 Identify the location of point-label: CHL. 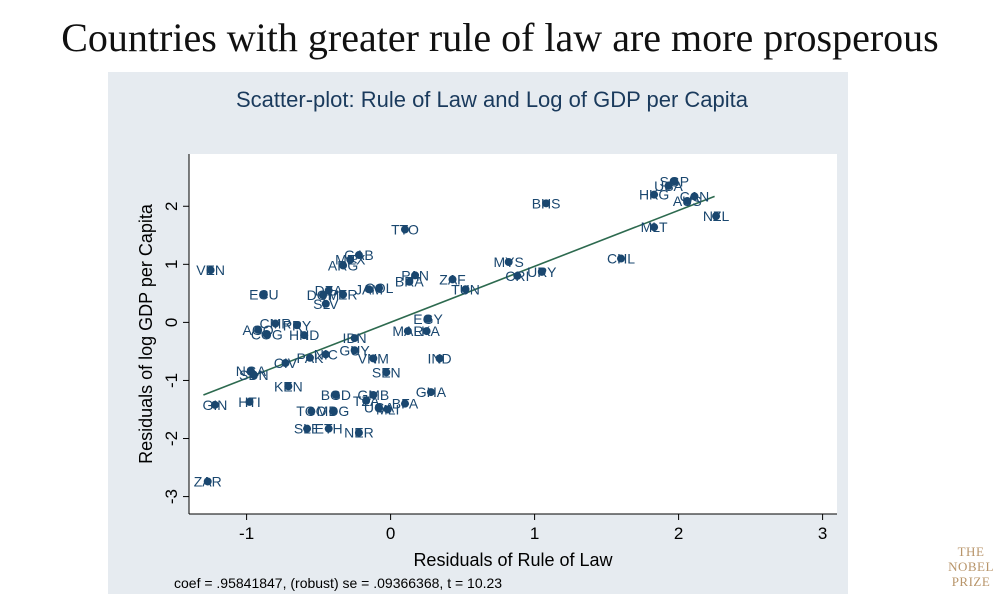
(621, 259).